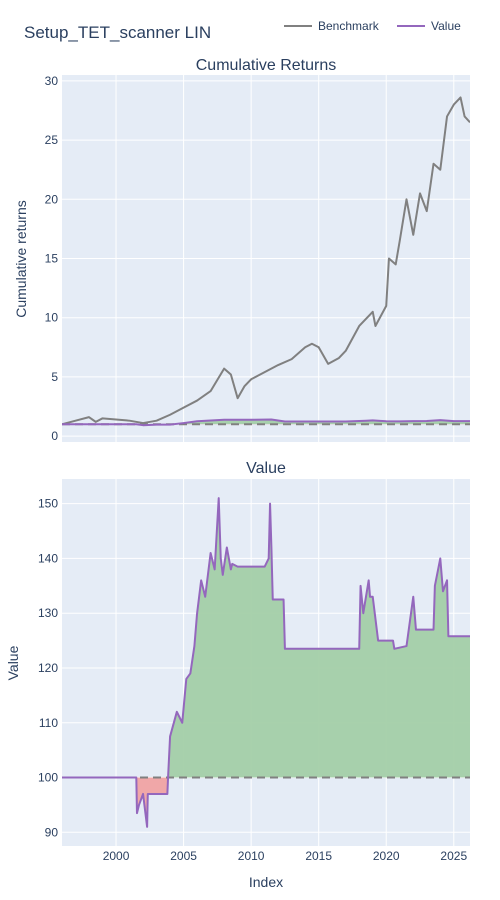 This screenshot has width=500, height=900. I want to click on x-tick-label: 2005, so click(183, 856).